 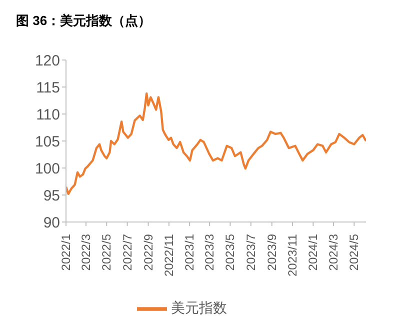 What do you see at coordinates (127, 252) in the screenshot?
I see `x-tick-label: 2022/7` at bounding box center [127, 252].